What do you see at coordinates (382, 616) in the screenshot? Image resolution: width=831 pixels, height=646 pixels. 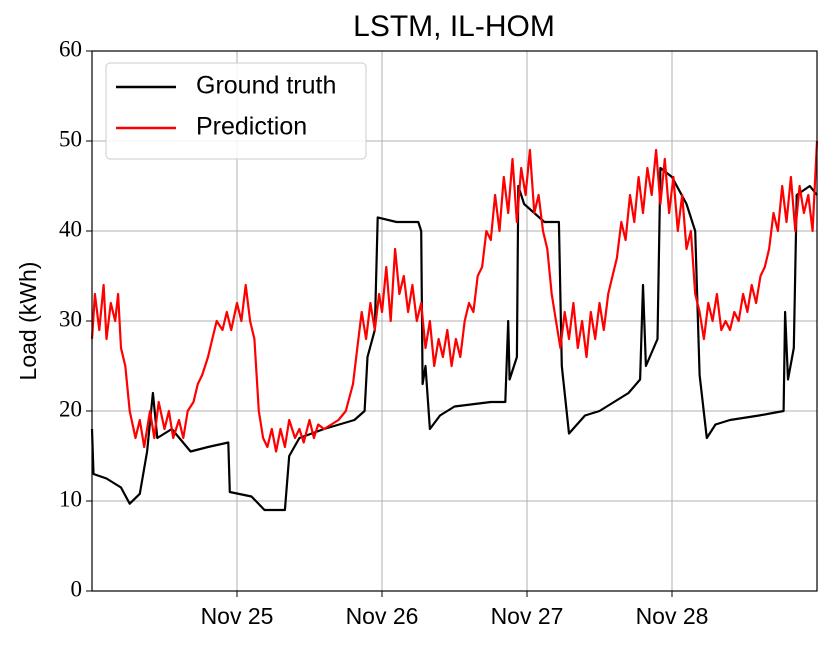 I see `x-tick-label: Nov 26` at bounding box center [382, 616].